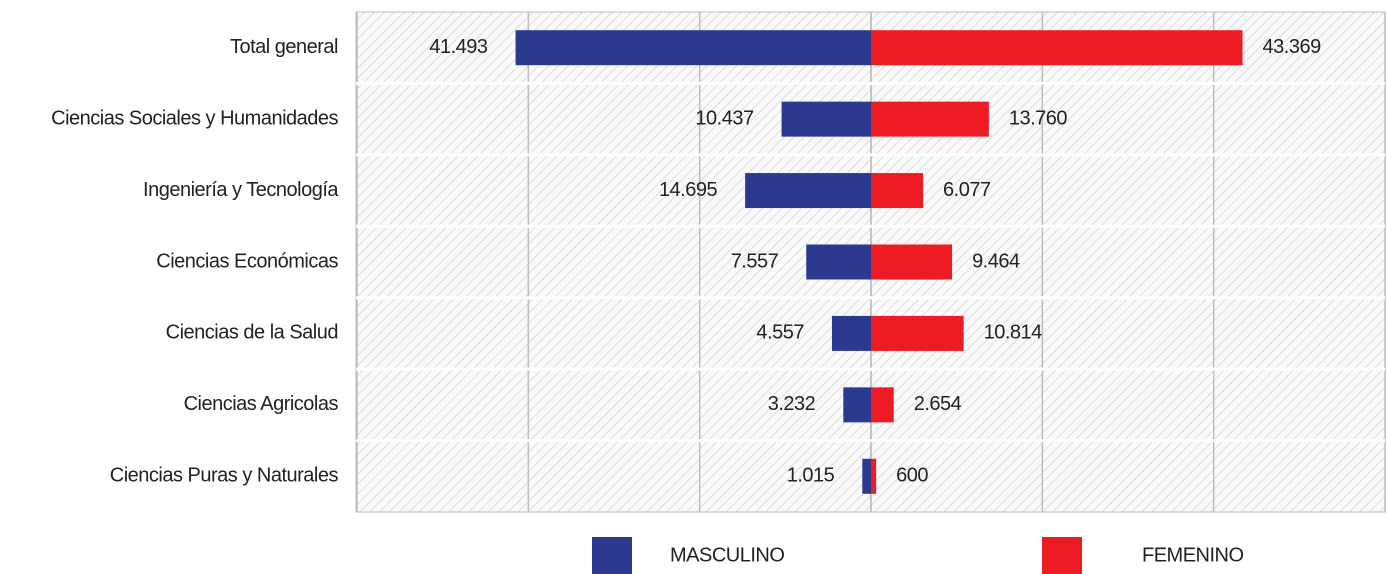 The image size is (1387, 574). I want to click on legend-label: MASCULINO, so click(727, 555).